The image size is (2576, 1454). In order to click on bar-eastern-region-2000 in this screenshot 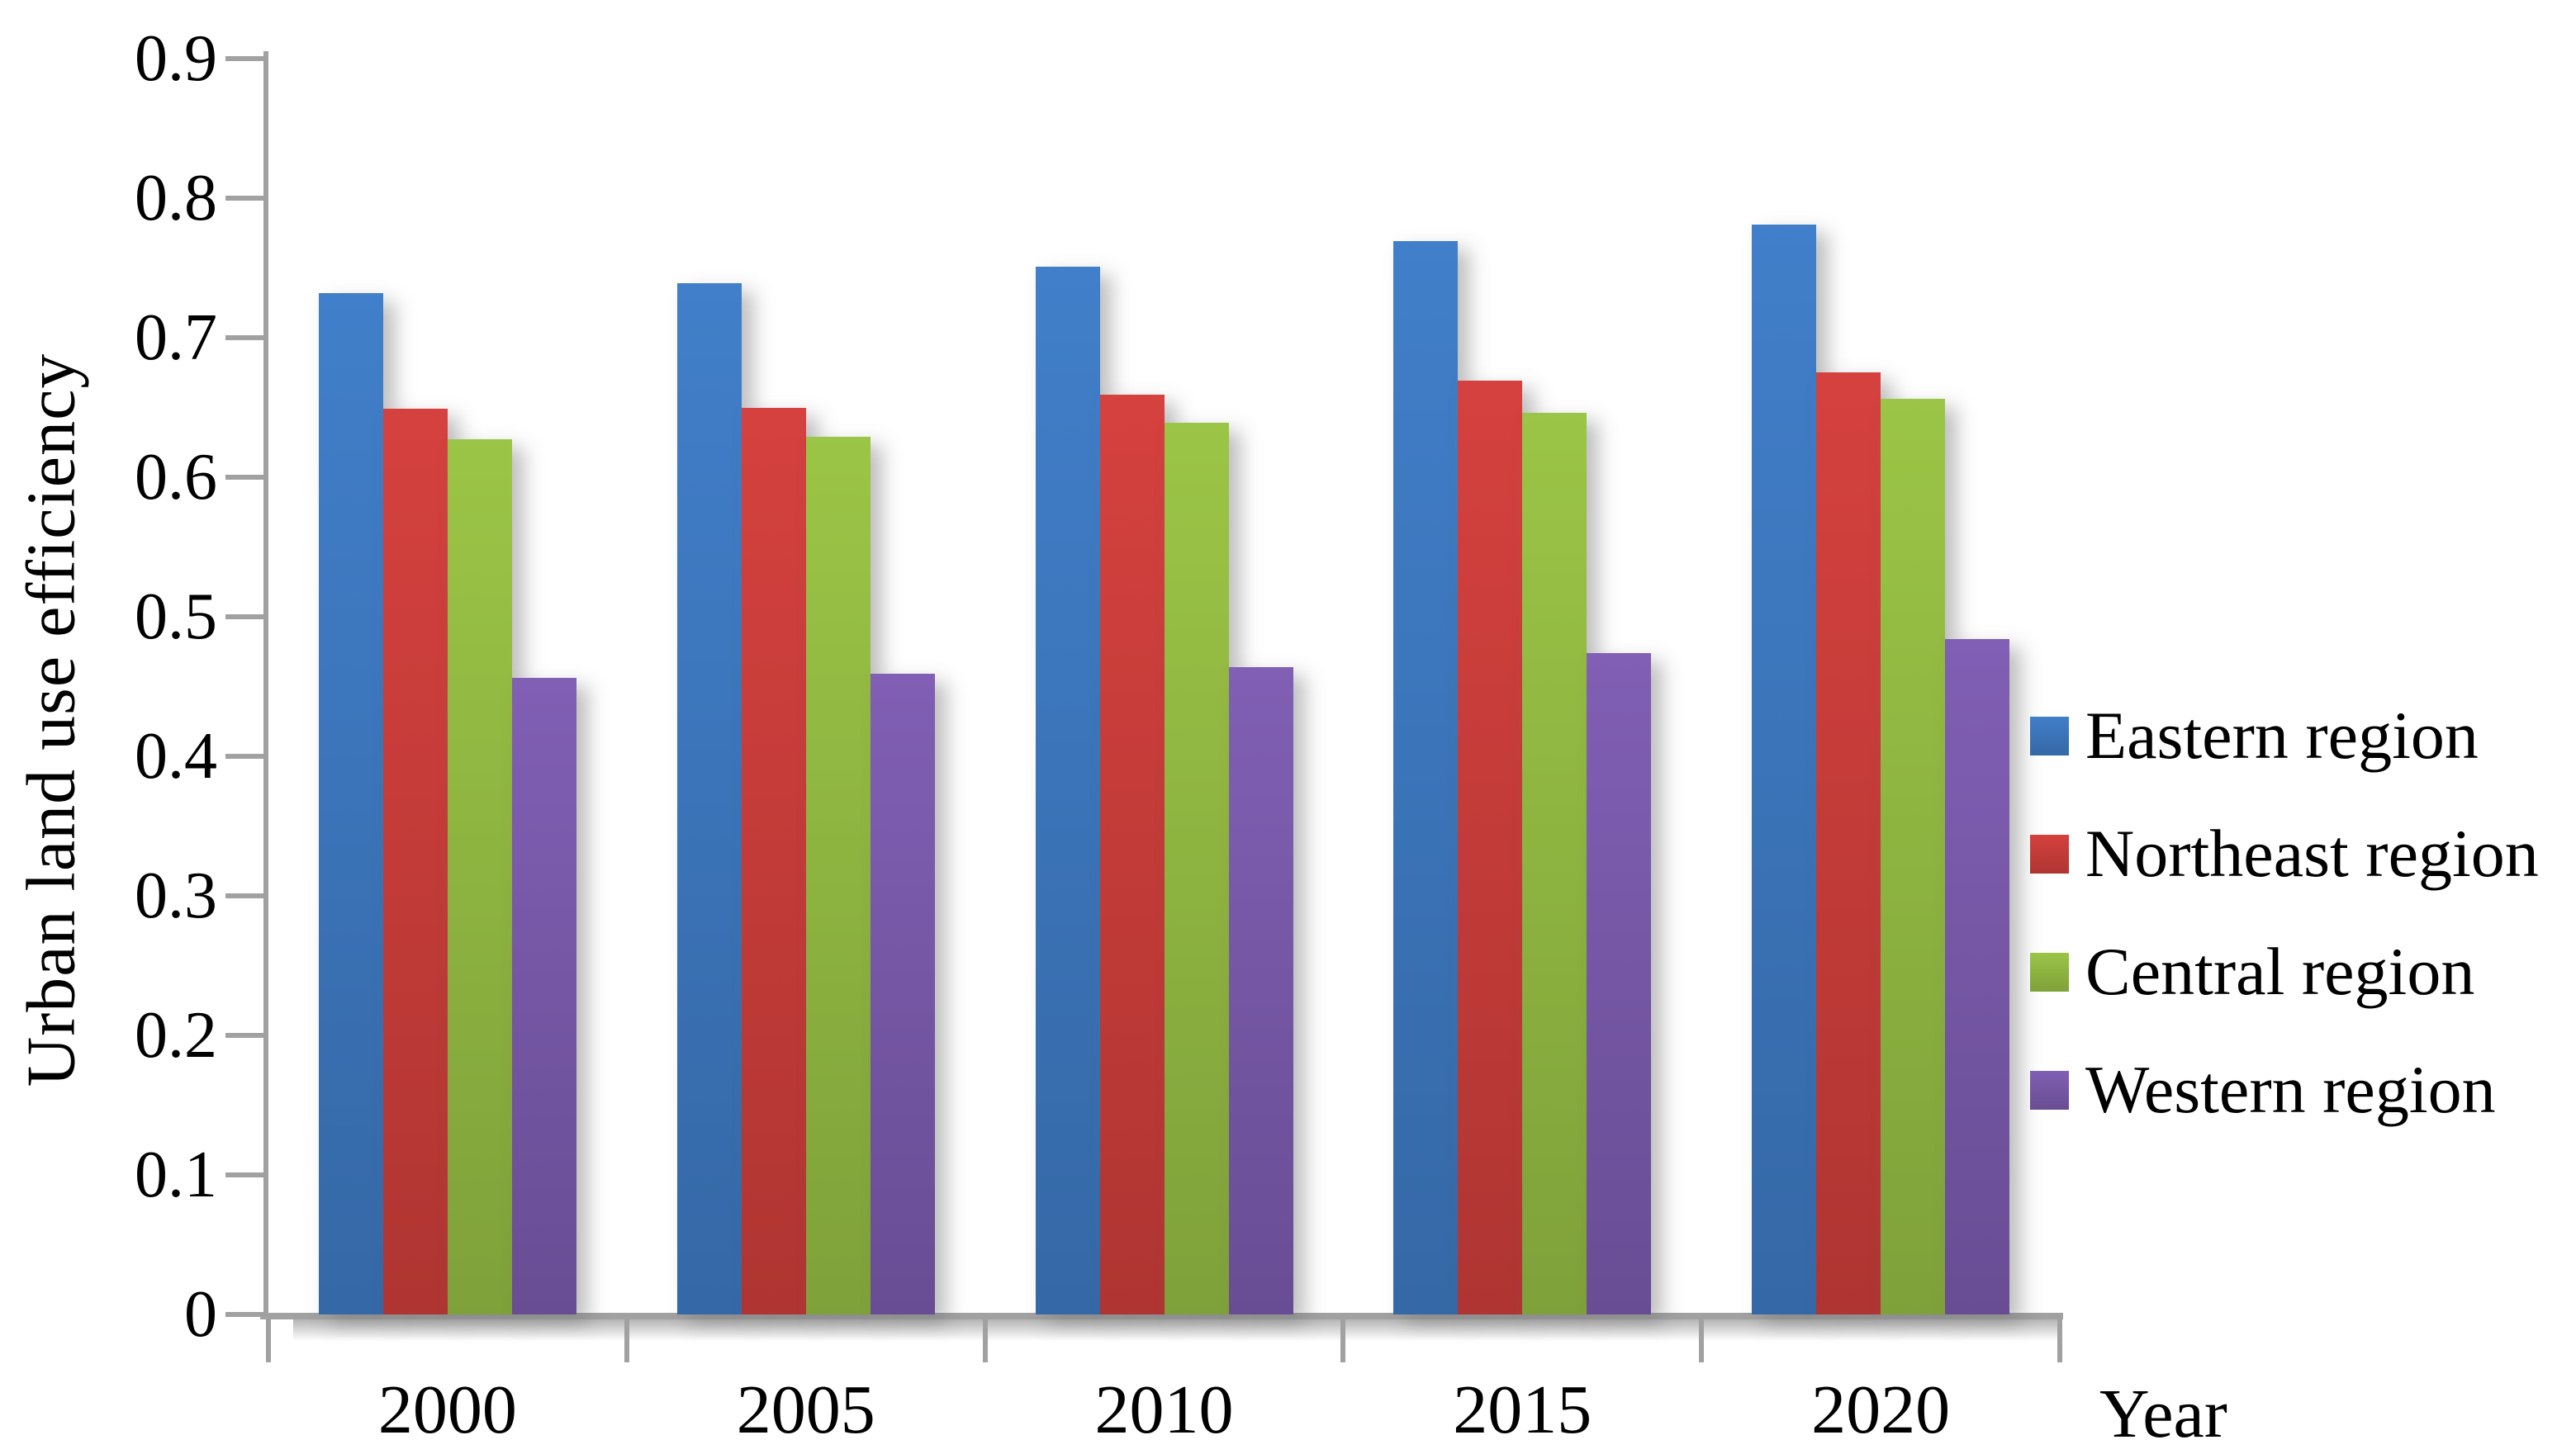, I will do `click(350, 803)`.